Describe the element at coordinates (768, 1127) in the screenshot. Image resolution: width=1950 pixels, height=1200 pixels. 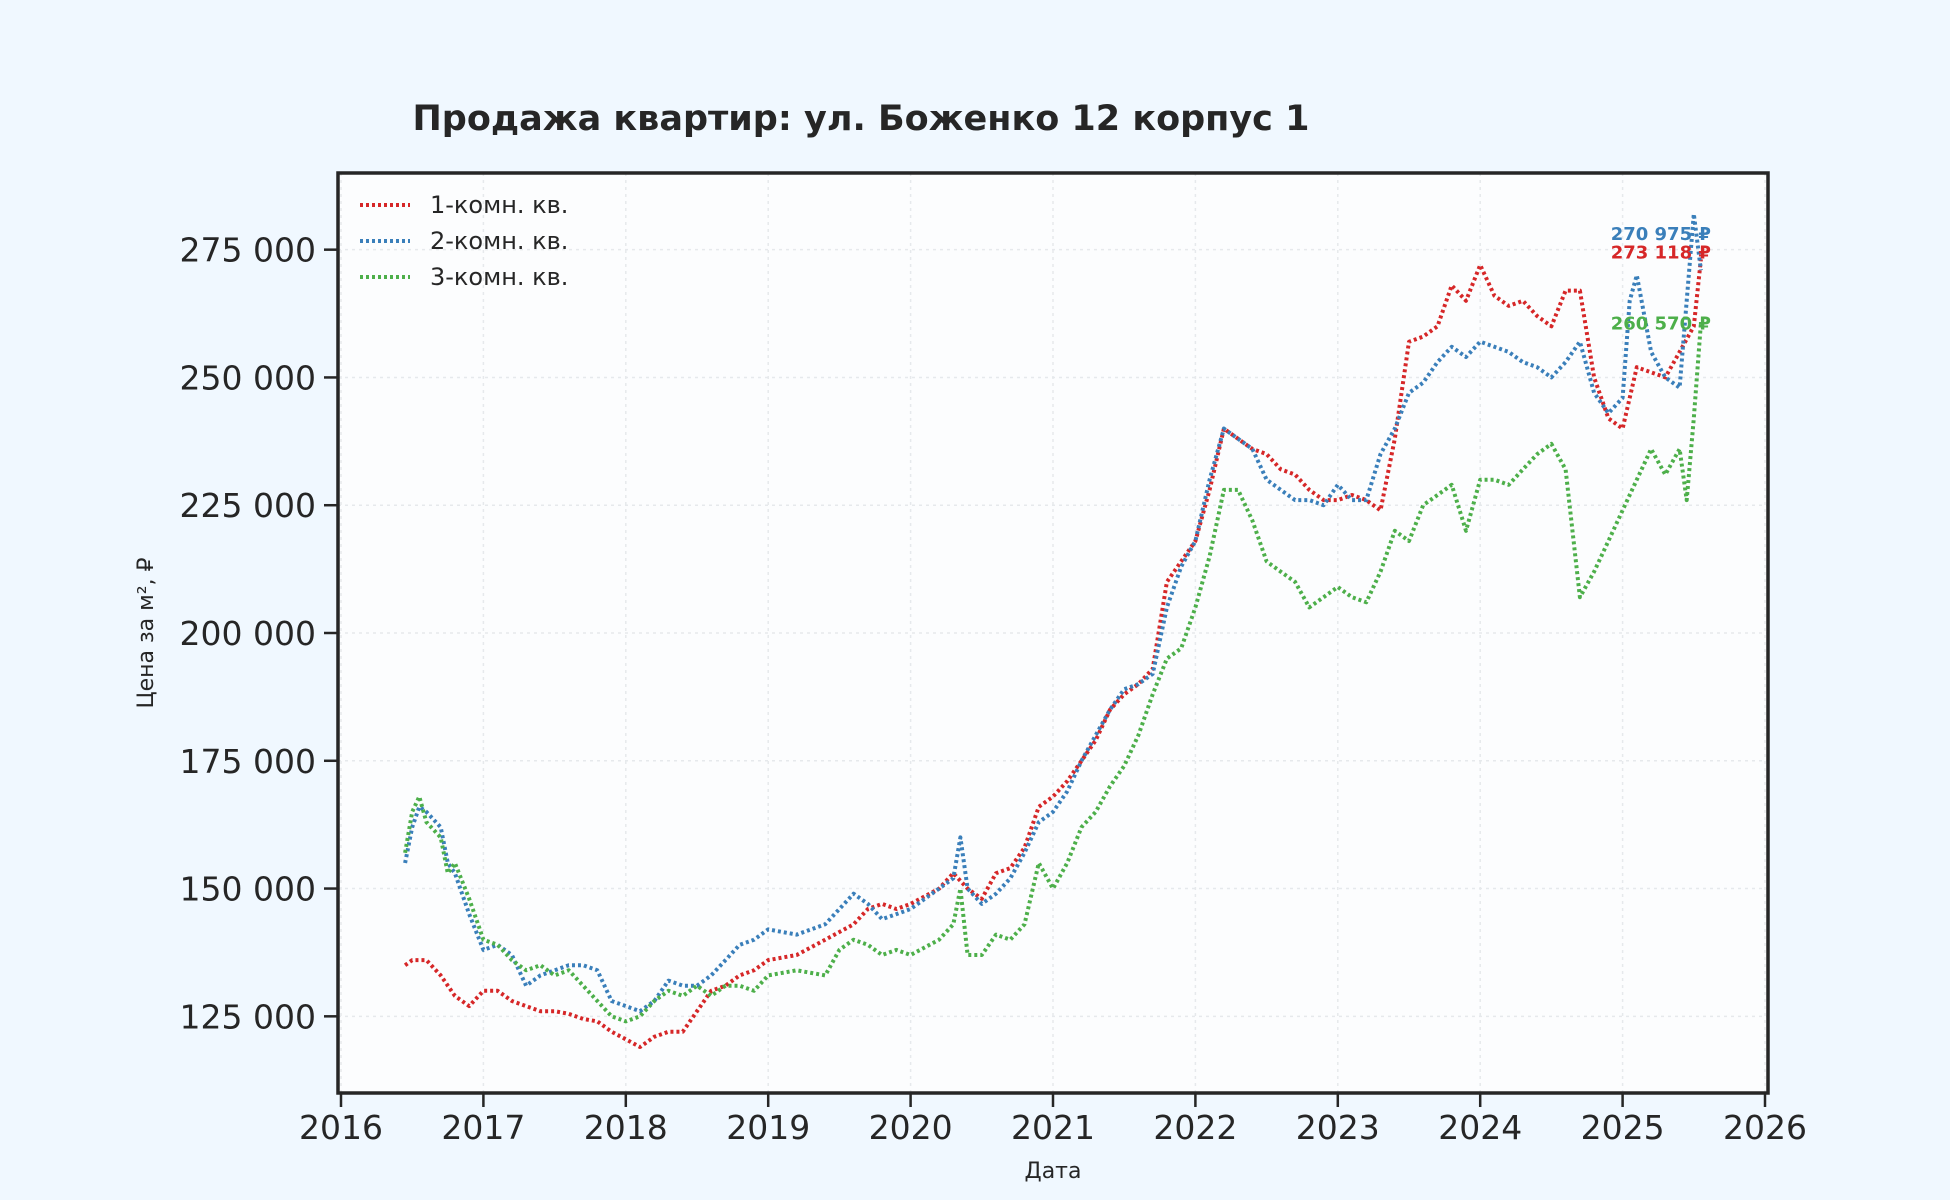
I see `x-tick-label: 2019` at that location.